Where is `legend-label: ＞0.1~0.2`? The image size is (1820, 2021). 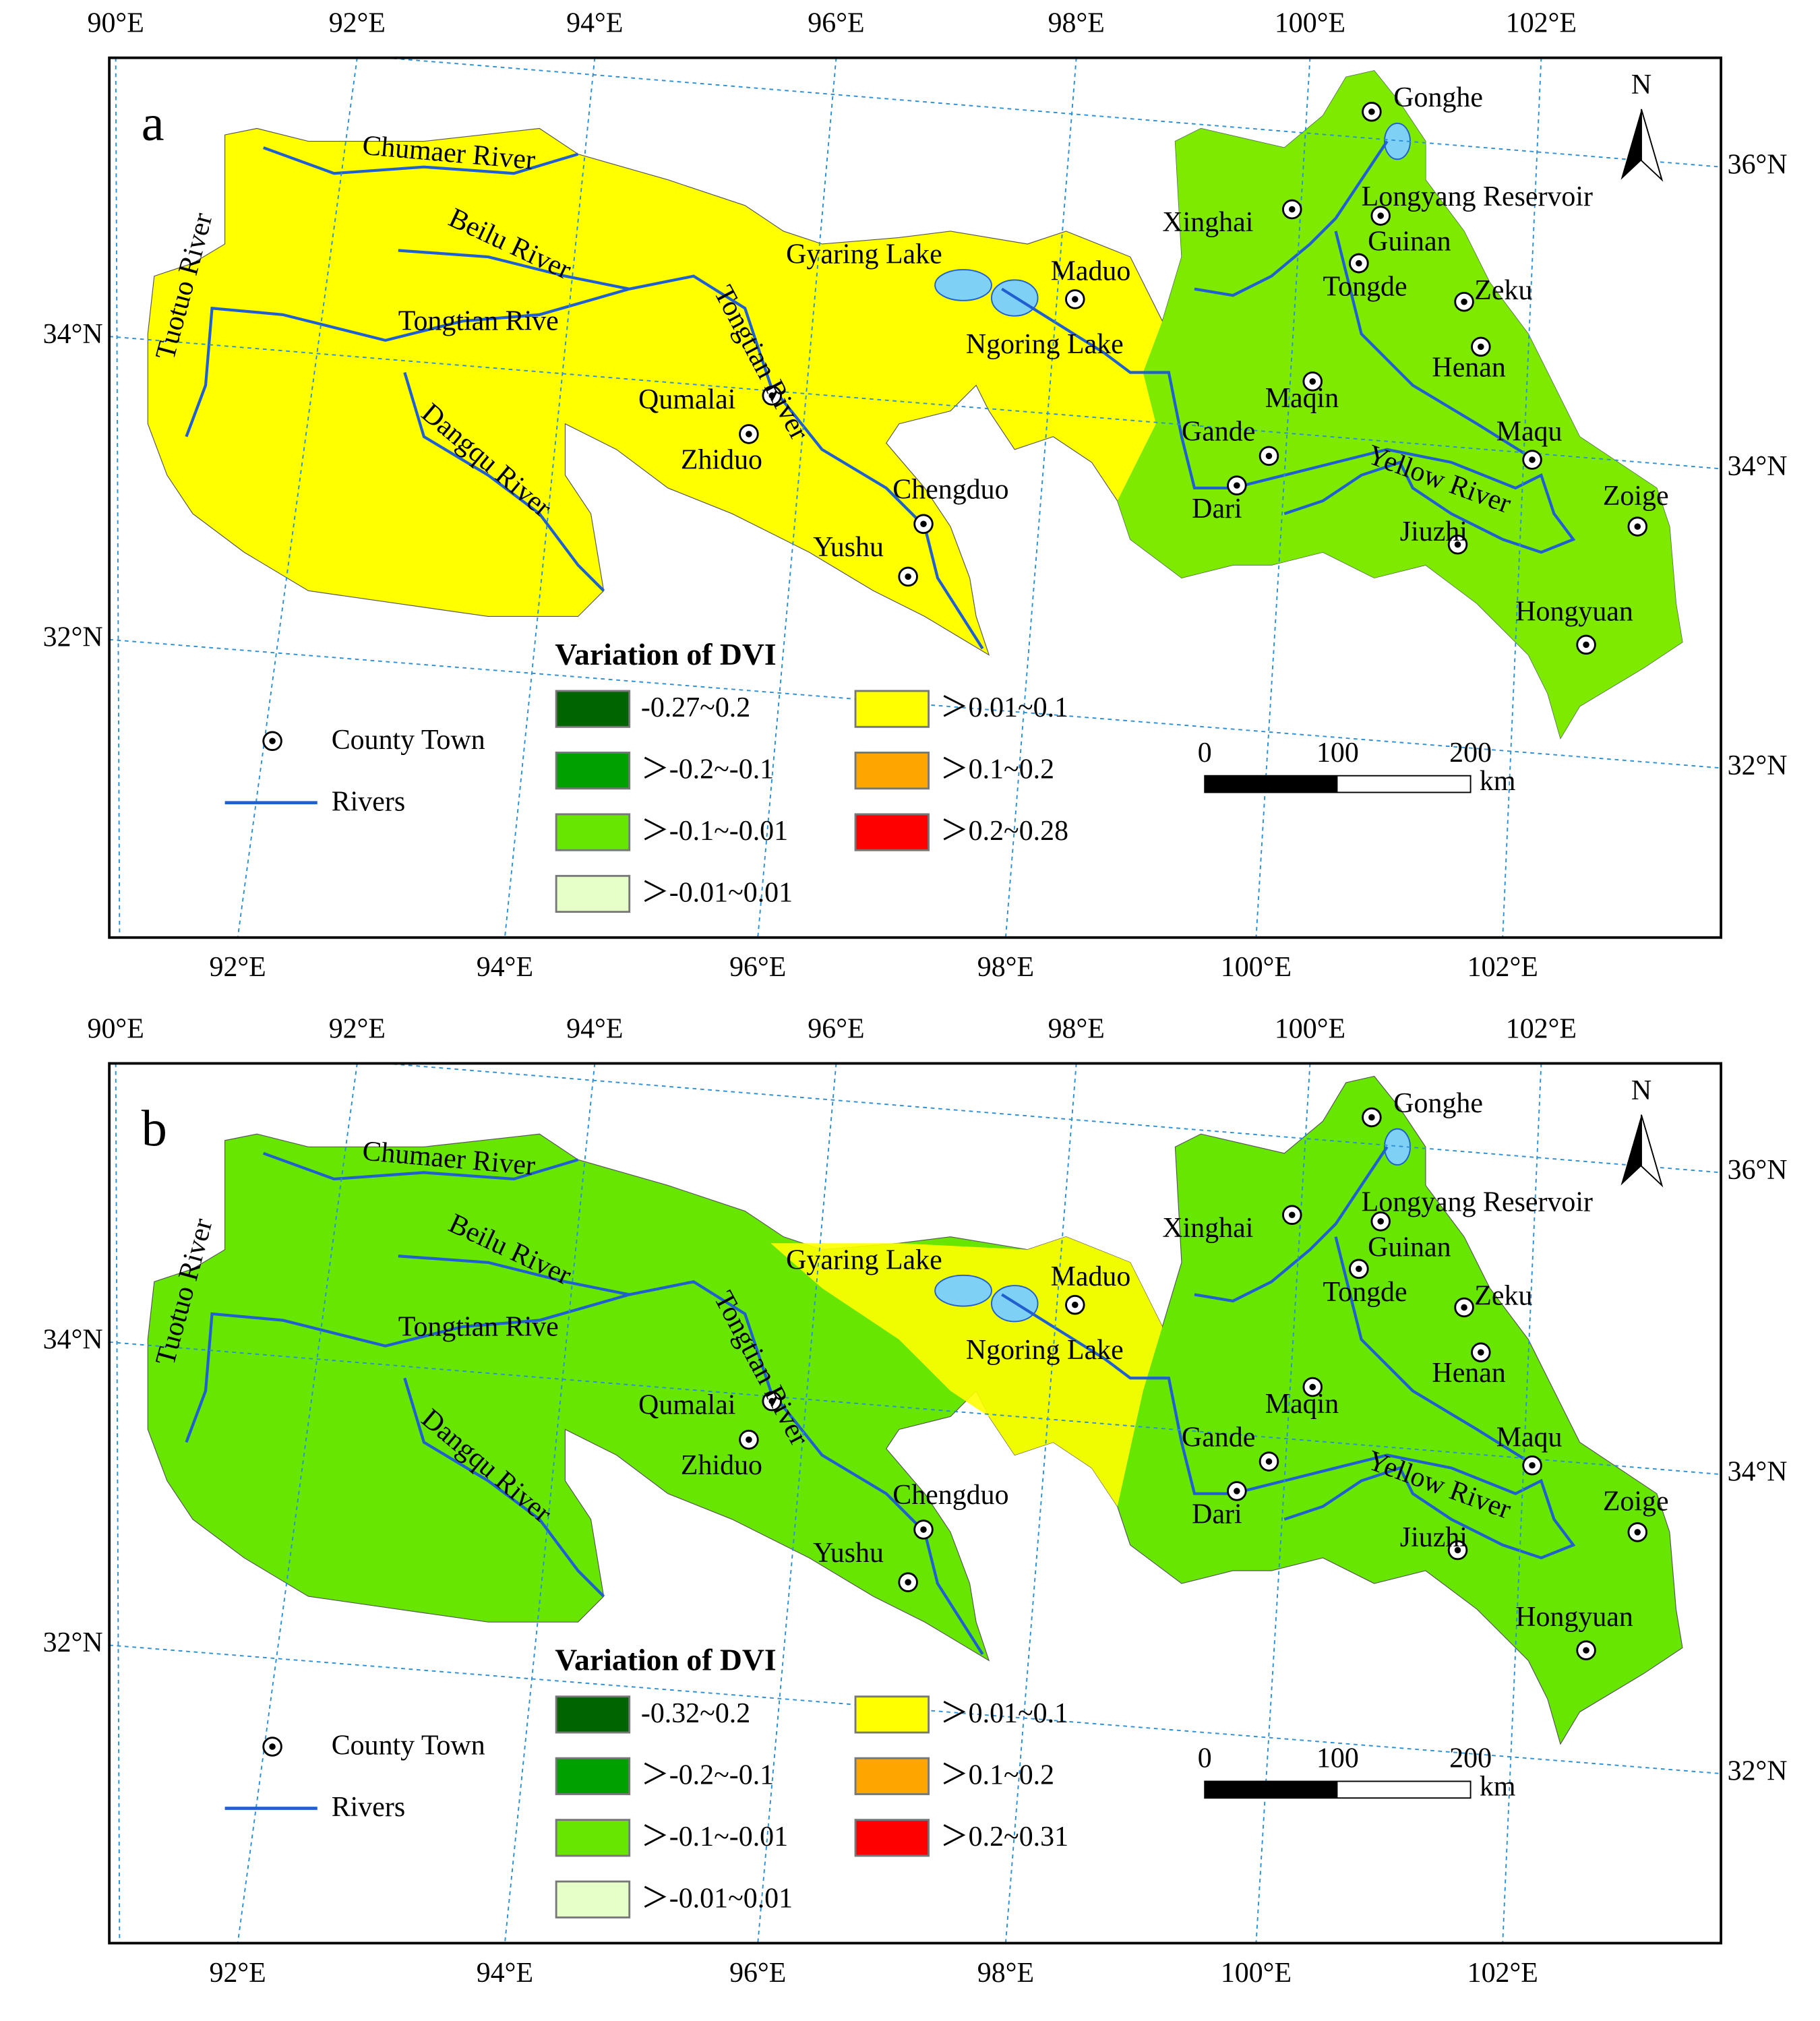 legend-label: ＞0.1~0.2 is located at coordinates (997, 1774).